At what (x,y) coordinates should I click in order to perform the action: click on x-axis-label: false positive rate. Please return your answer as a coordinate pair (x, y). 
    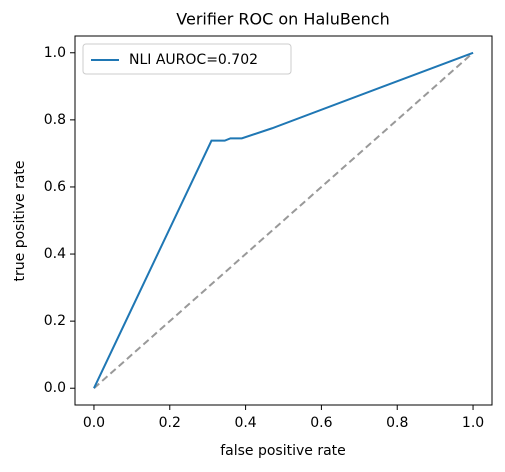
    Looking at the image, I should click on (283, 451).